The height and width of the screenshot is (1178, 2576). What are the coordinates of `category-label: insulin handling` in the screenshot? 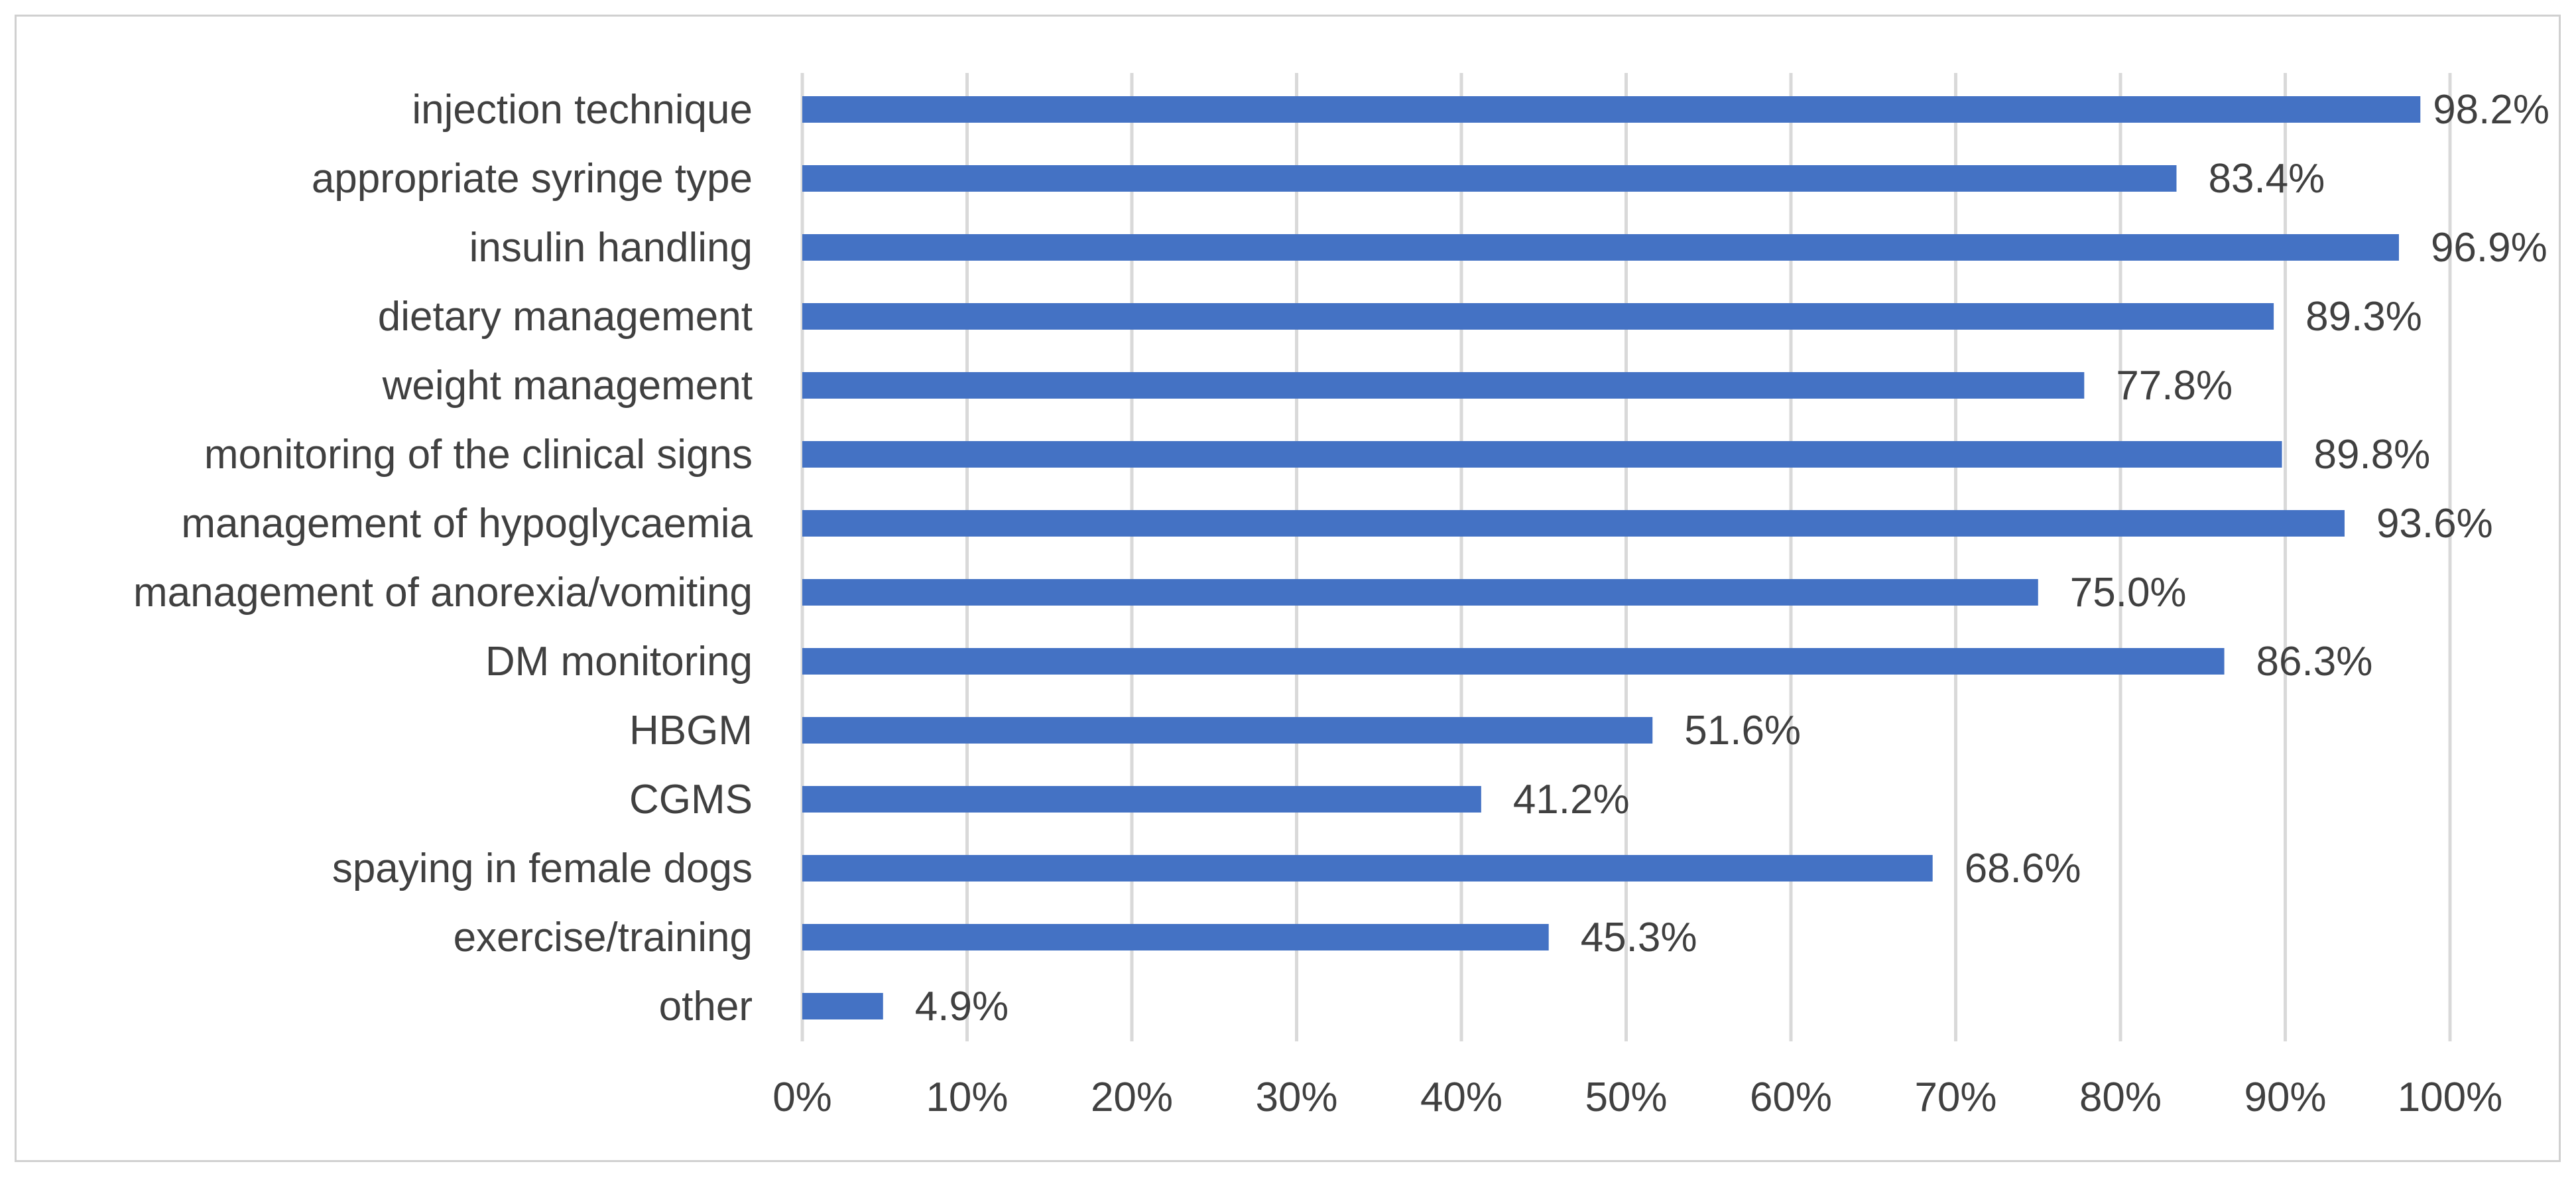 It's located at (611, 248).